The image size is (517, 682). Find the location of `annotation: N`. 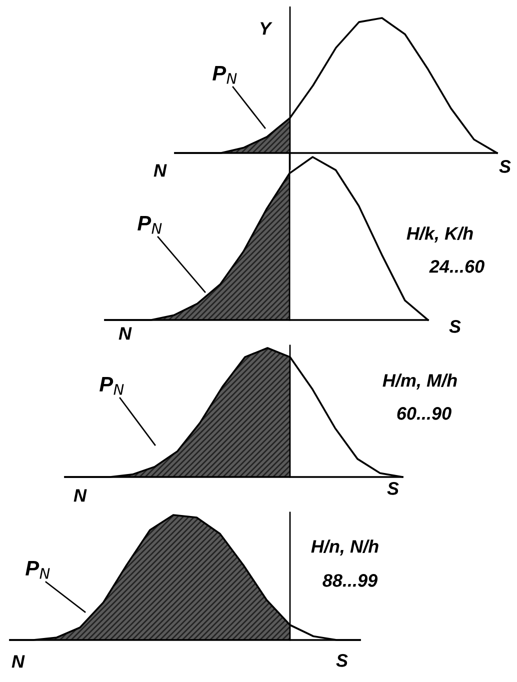

annotation: N is located at coordinates (160, 170).